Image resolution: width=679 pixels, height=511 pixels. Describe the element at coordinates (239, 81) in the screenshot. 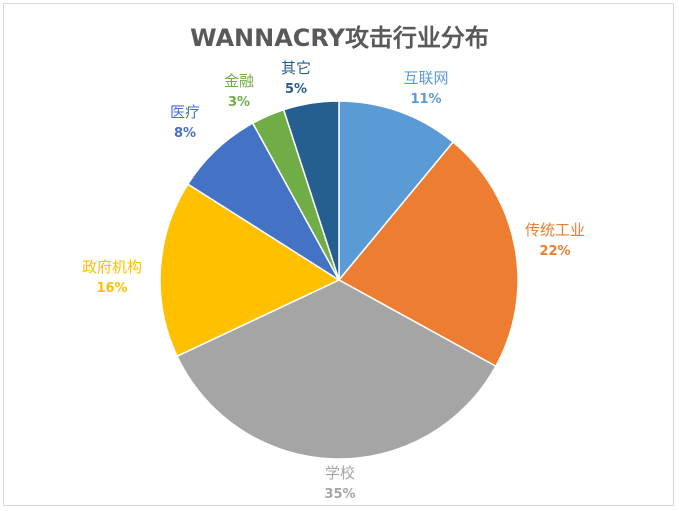

I see `slice-label-name: 金融` at that location.